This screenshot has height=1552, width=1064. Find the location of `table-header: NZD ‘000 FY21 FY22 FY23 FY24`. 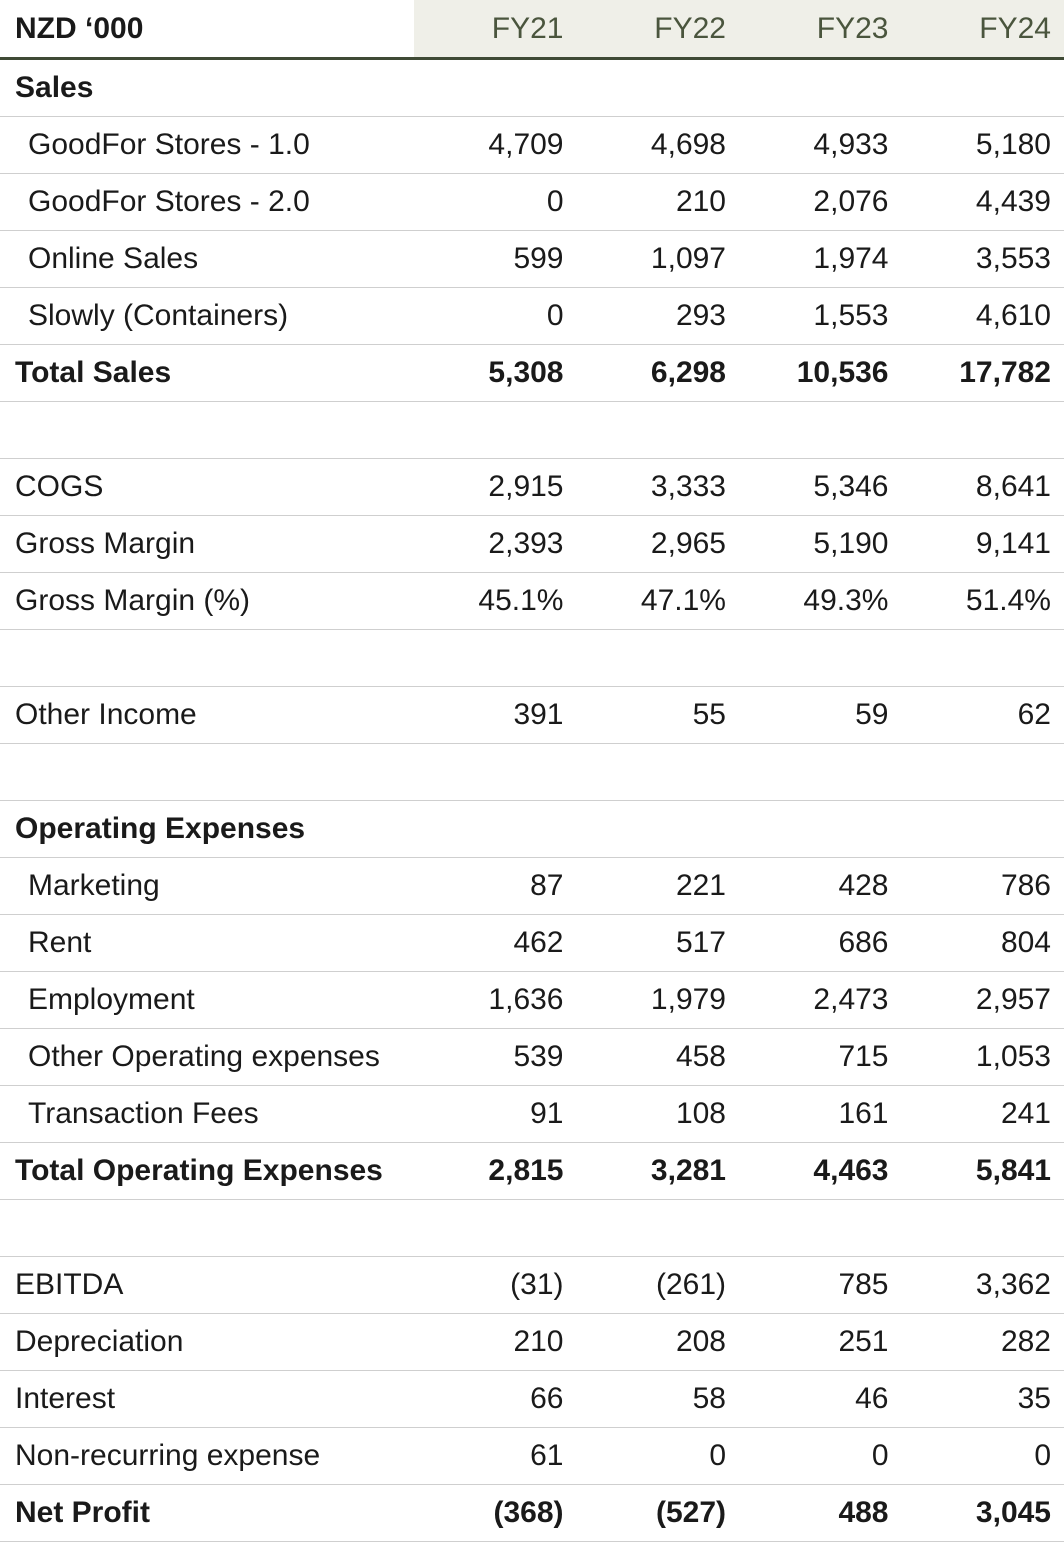

table-header: NZD ‘000 FY21 FY22 FY23 FY24 is located at coordinates (532, 30).